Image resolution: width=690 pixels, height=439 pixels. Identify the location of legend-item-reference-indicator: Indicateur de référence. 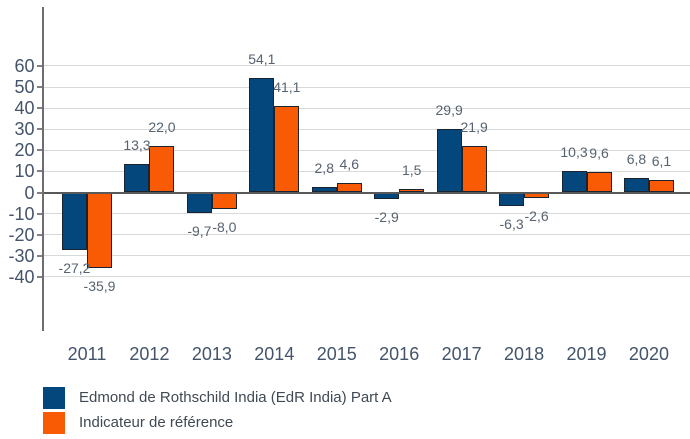
(138, 423).